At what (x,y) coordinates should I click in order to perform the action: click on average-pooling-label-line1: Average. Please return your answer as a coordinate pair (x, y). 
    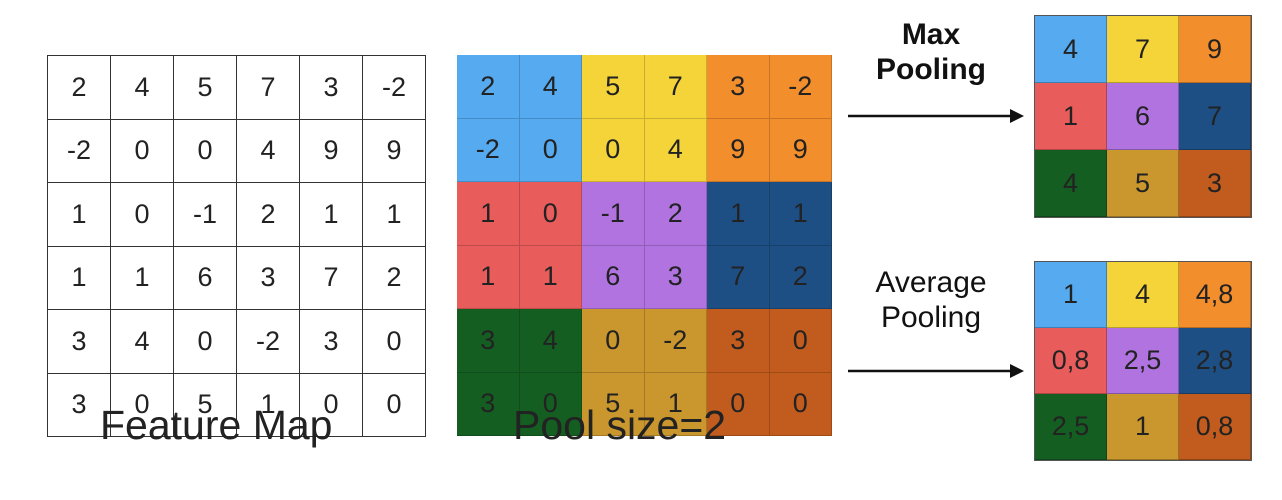
    Looking at the image, I should click on (931, 282).